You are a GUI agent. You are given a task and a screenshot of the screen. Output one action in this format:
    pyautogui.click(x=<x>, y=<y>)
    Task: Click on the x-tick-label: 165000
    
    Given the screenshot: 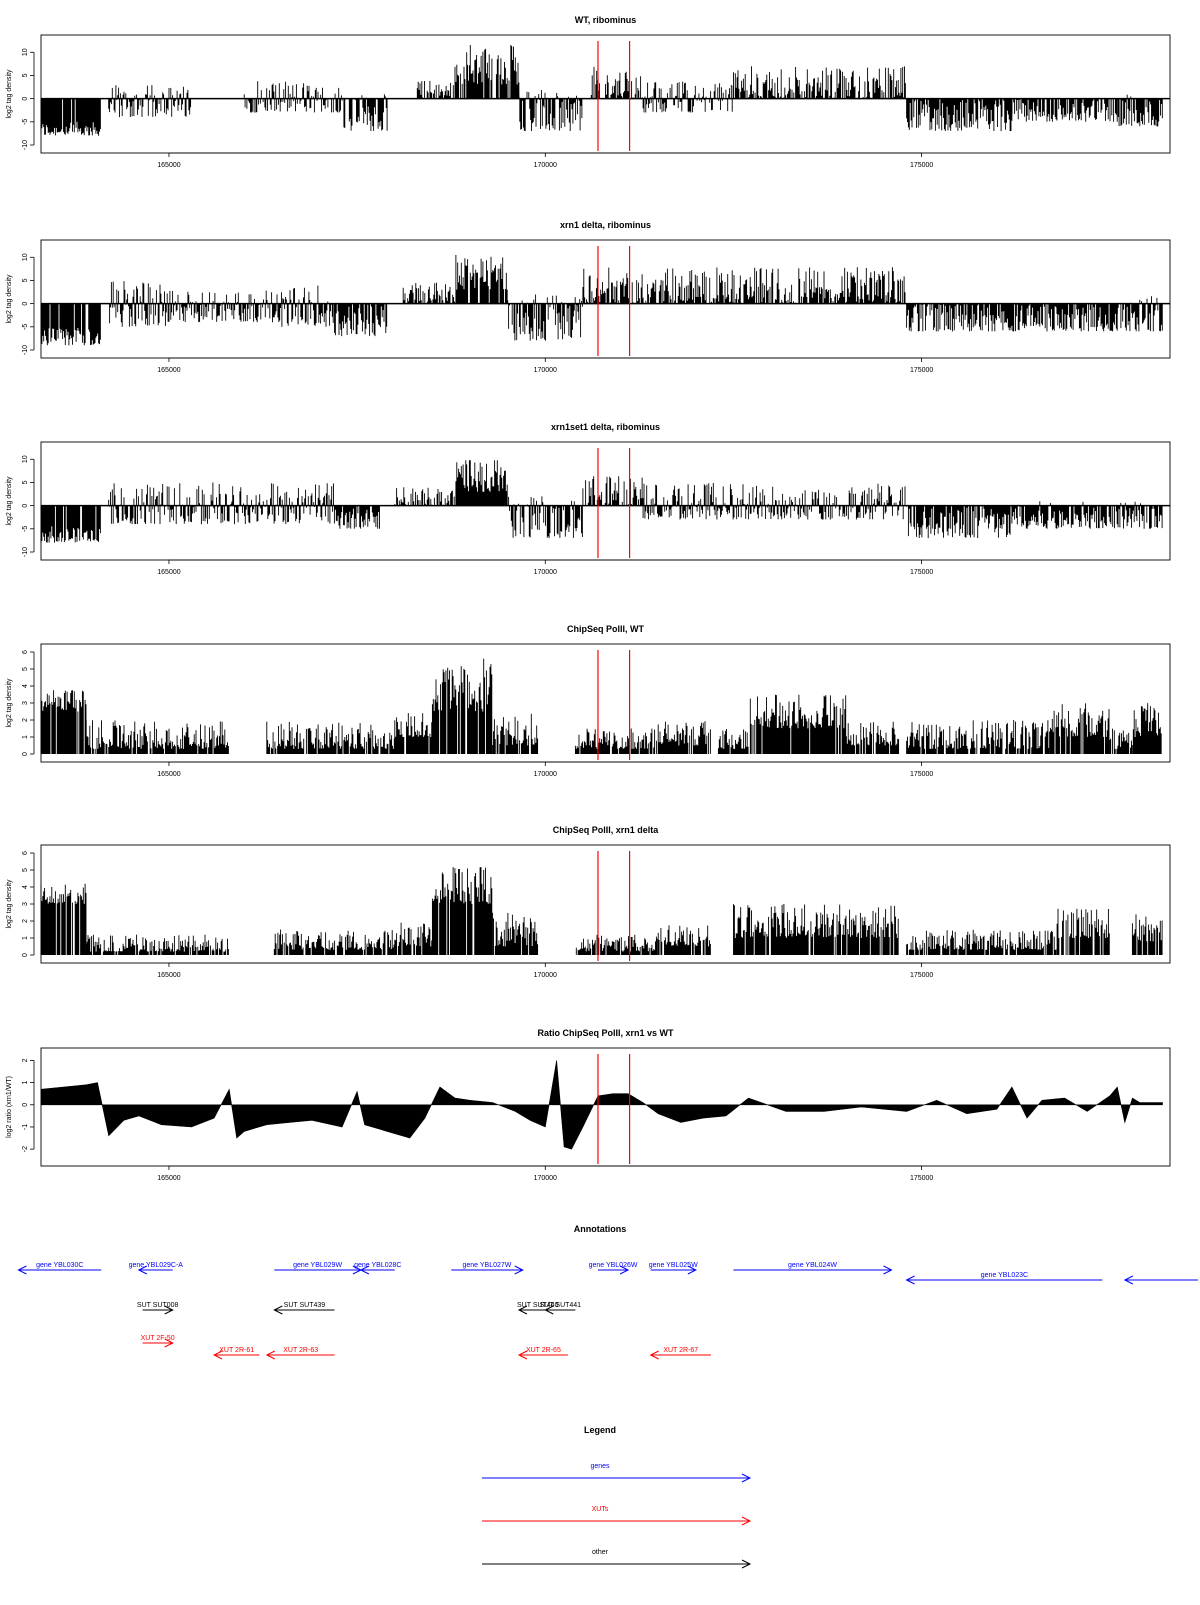 What is the action you would take?
    pyautogui.click(x=168, y=1178)
    